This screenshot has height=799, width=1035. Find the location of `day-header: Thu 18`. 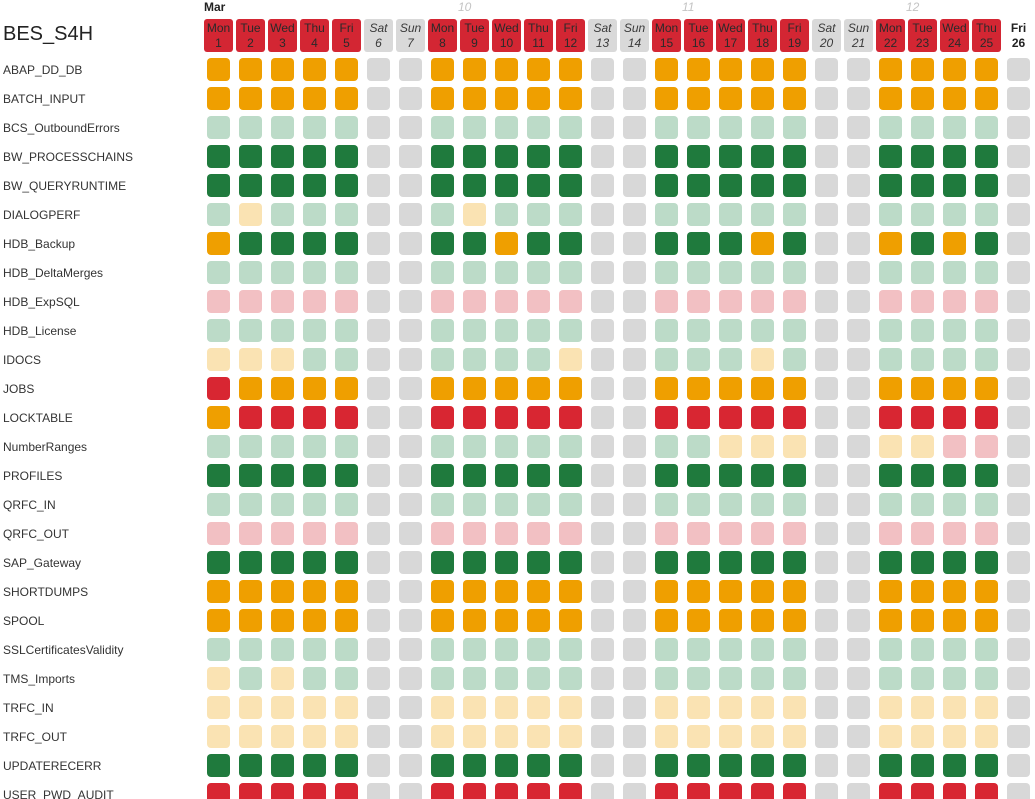

day-header: Thu 18 is located at coordinates (762, 35).